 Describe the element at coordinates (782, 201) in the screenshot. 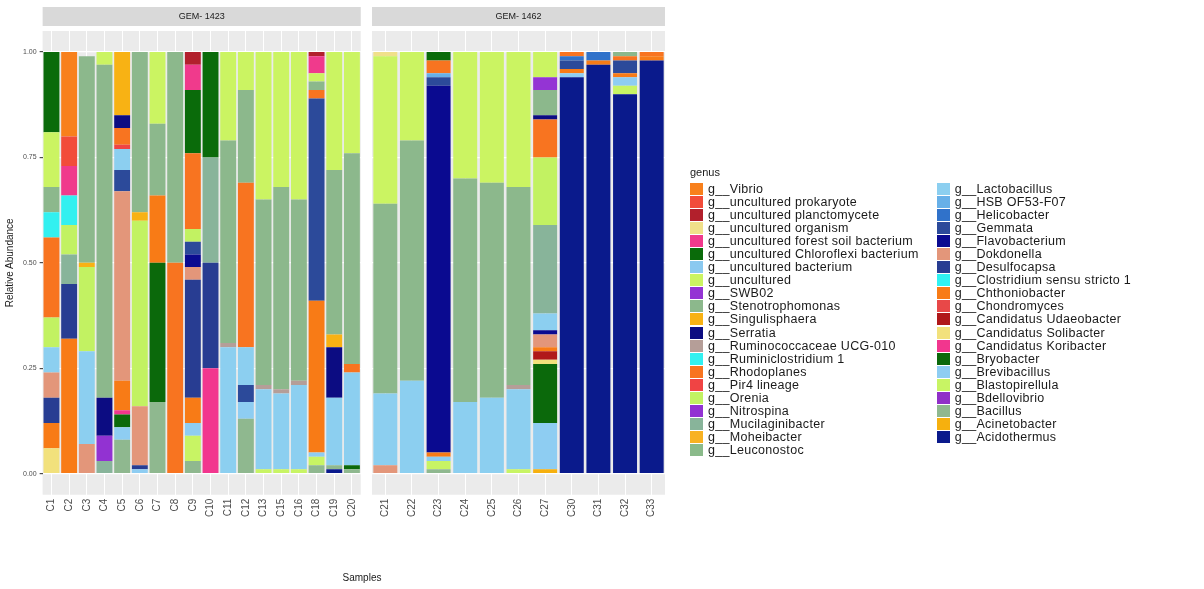

I see `legend-label: g__uncultured prokaryote` at that location.